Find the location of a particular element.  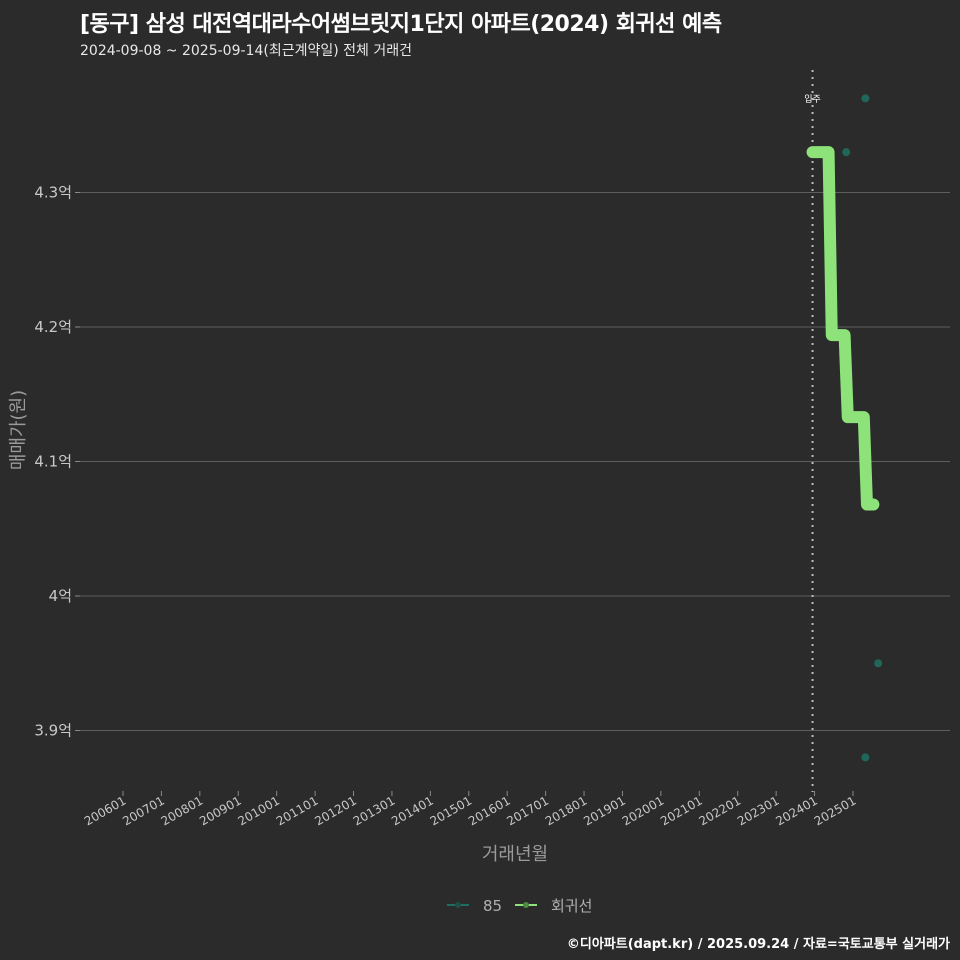

x-tick-label: 200601 is located at coordinates (105, 810).